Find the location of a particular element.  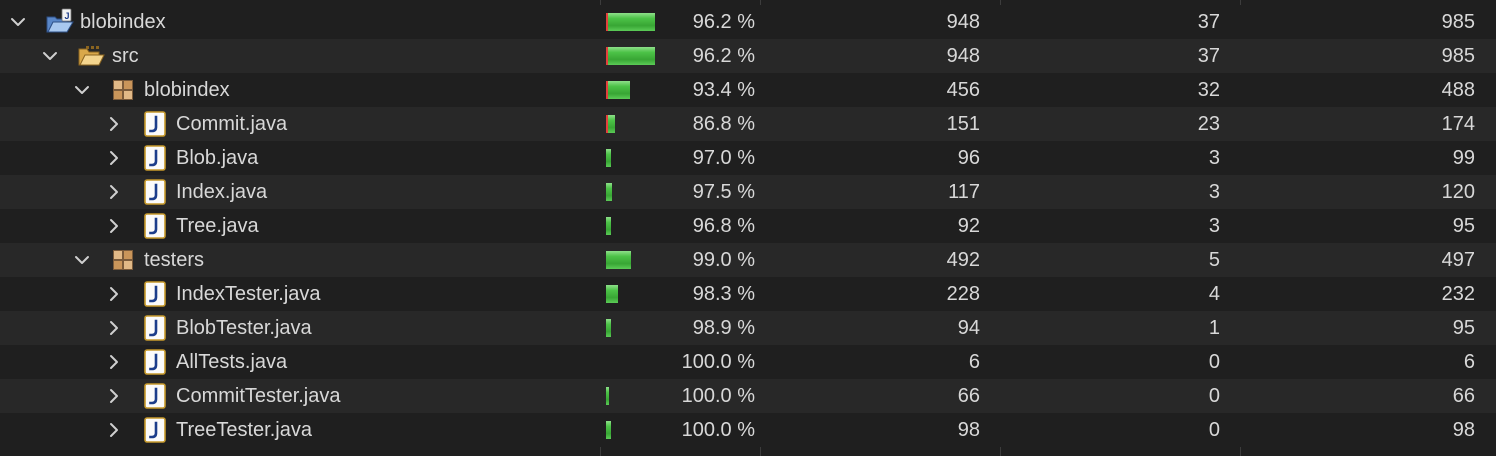

coverage-percent: 93.4 % is located at coordinates (723, 90).